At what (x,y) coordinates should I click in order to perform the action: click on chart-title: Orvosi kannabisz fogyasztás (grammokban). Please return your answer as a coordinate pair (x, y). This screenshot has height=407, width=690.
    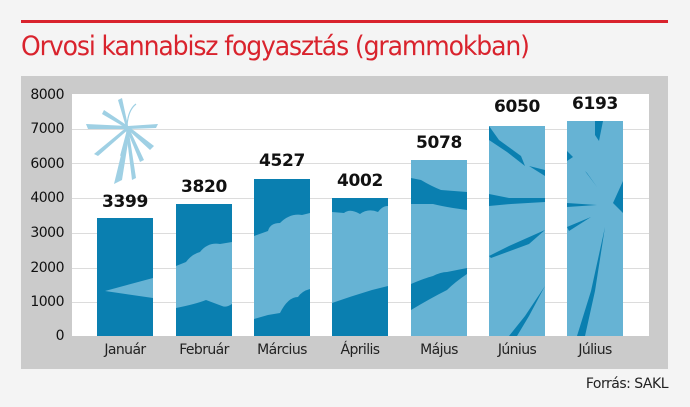
    Looking at the image, I should click on (275, 46).